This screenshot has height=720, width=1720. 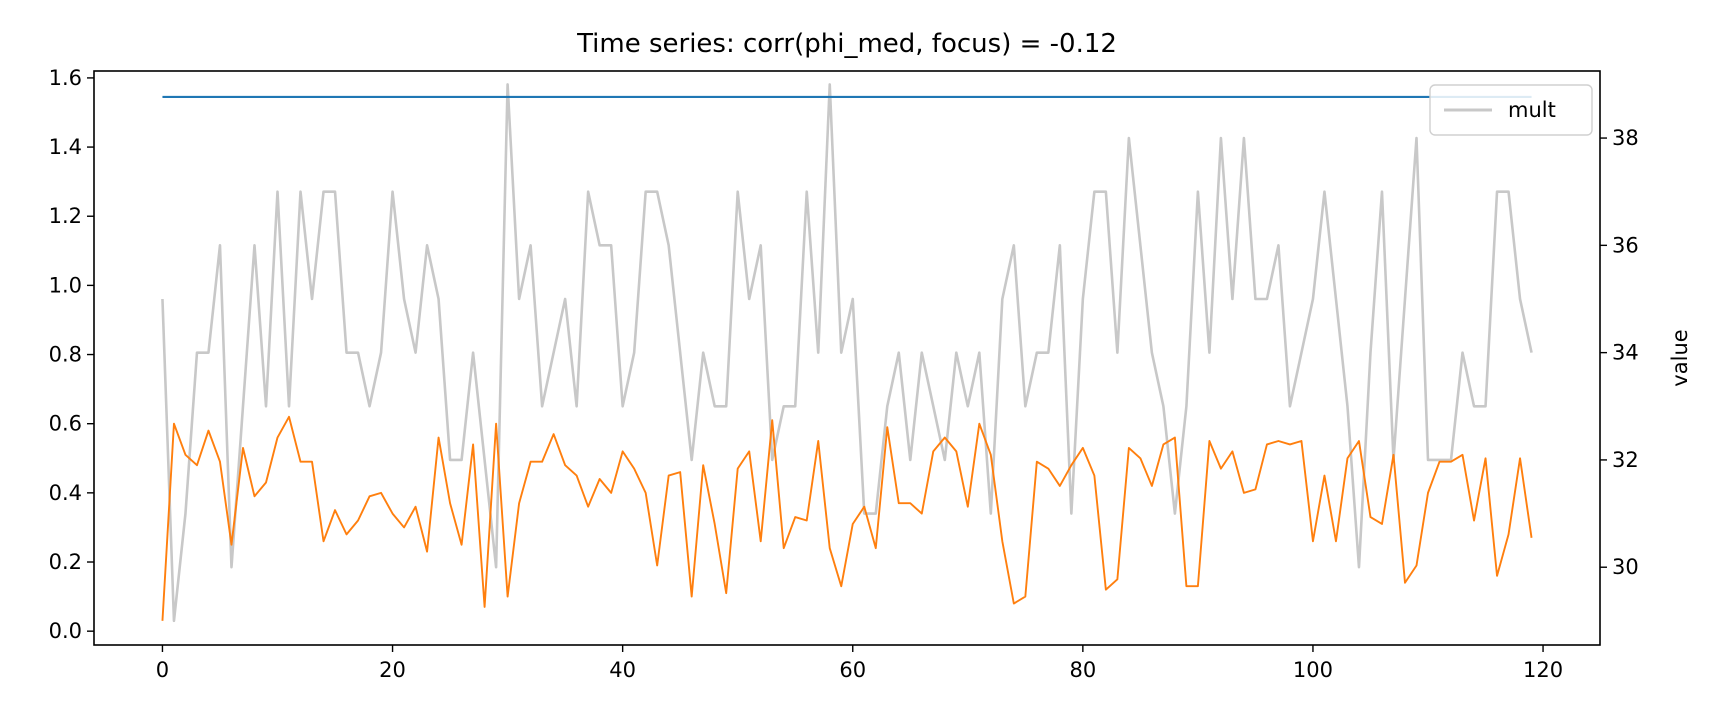 I want to click on right-y-axis-label: value, so click(x=1680, y=357).